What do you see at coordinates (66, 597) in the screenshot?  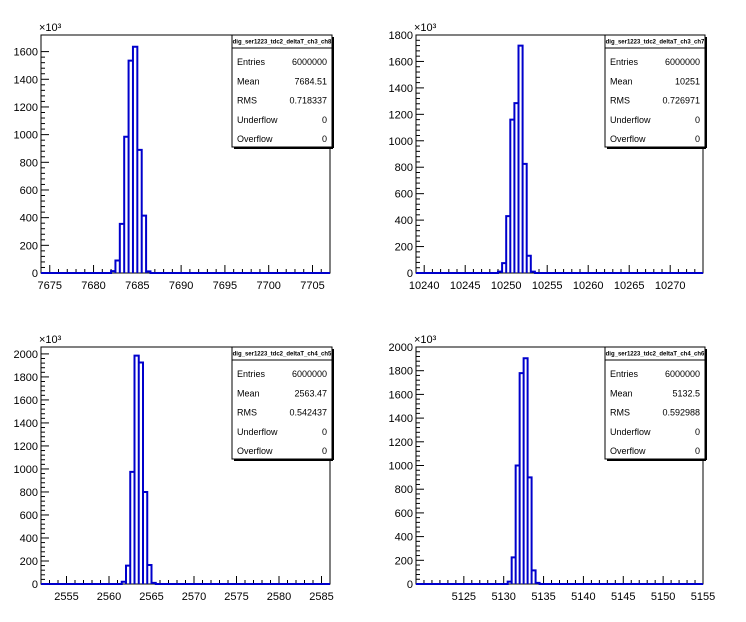 I see `x-tick-label: 2555` at bounding box center [66, 597].